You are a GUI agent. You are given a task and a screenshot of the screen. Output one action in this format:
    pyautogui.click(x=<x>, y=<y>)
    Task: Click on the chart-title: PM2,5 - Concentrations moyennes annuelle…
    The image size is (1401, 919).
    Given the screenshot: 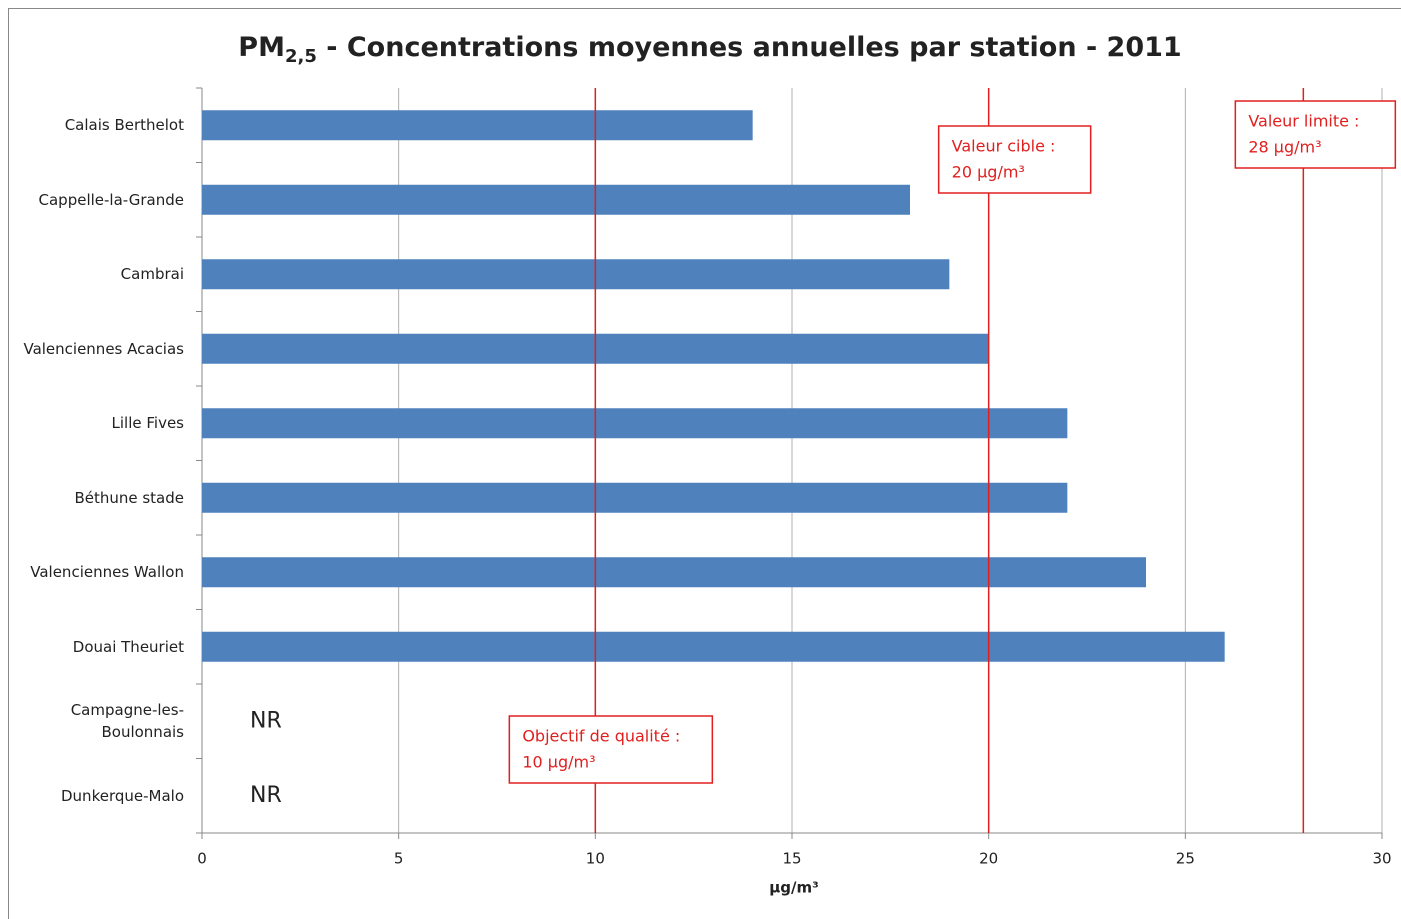 What is the action you would take?
    pyautogui.click(x=709, y=50)
    